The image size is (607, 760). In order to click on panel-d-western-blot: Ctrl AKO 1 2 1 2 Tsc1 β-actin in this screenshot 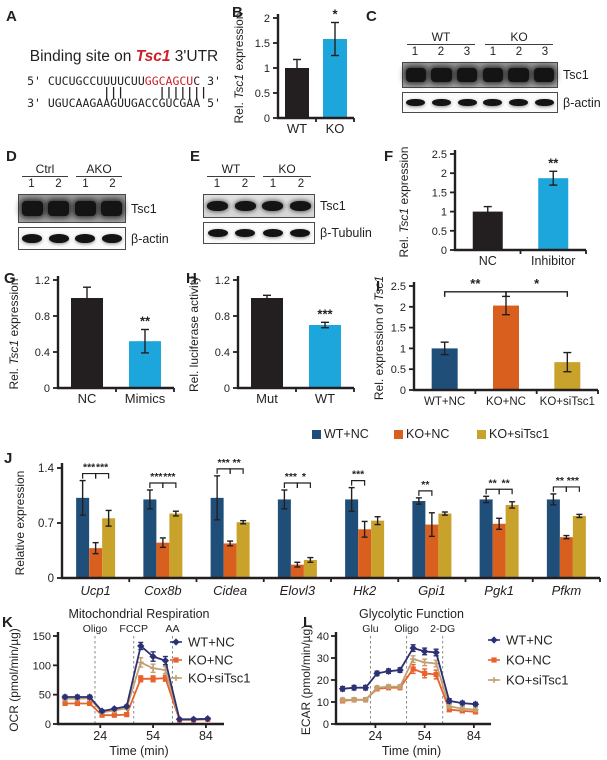, I will do `click(93, 206)`.